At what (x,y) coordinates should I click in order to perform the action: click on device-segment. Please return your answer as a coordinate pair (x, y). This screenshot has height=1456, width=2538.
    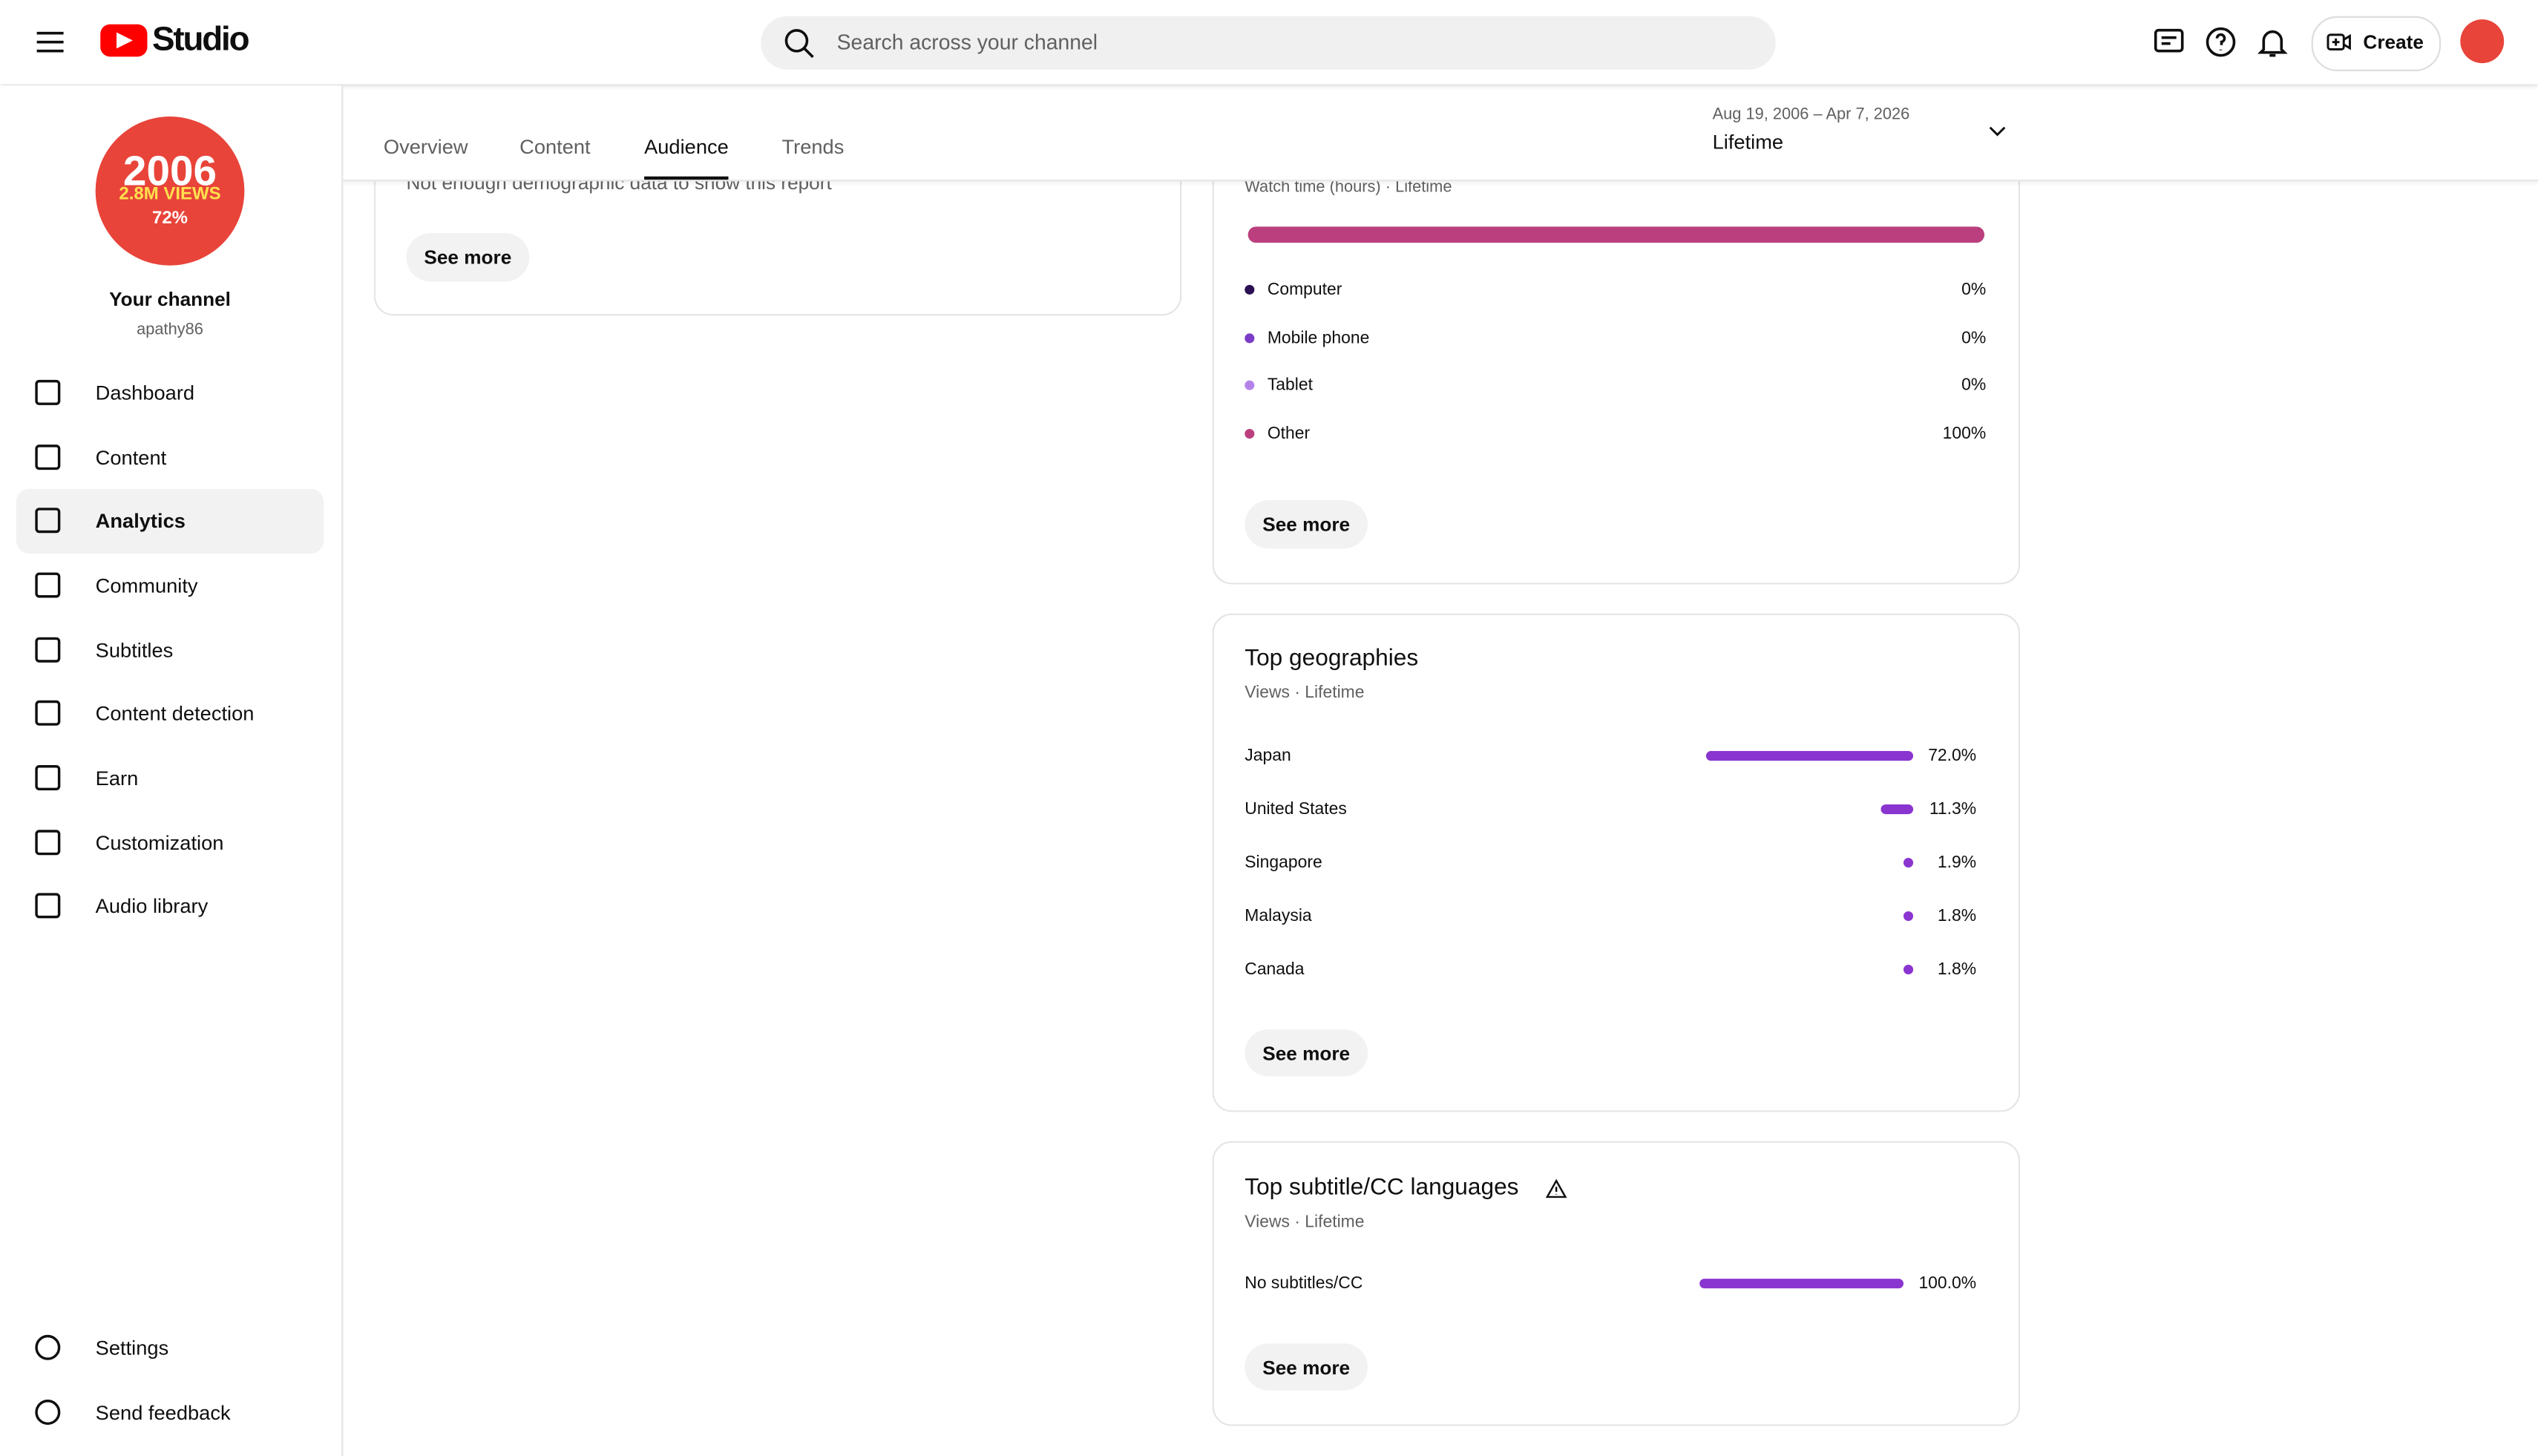
    Looking at the image, I should click on (1616, 235).